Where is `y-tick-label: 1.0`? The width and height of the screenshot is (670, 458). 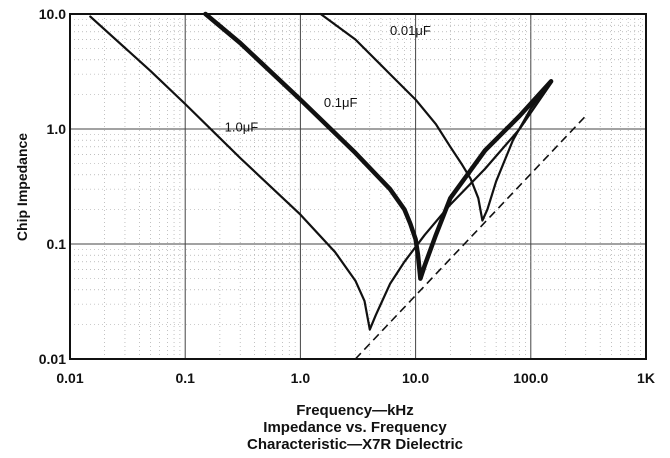 y-tick-label: 1.0 is located at coordinates (57, 129).